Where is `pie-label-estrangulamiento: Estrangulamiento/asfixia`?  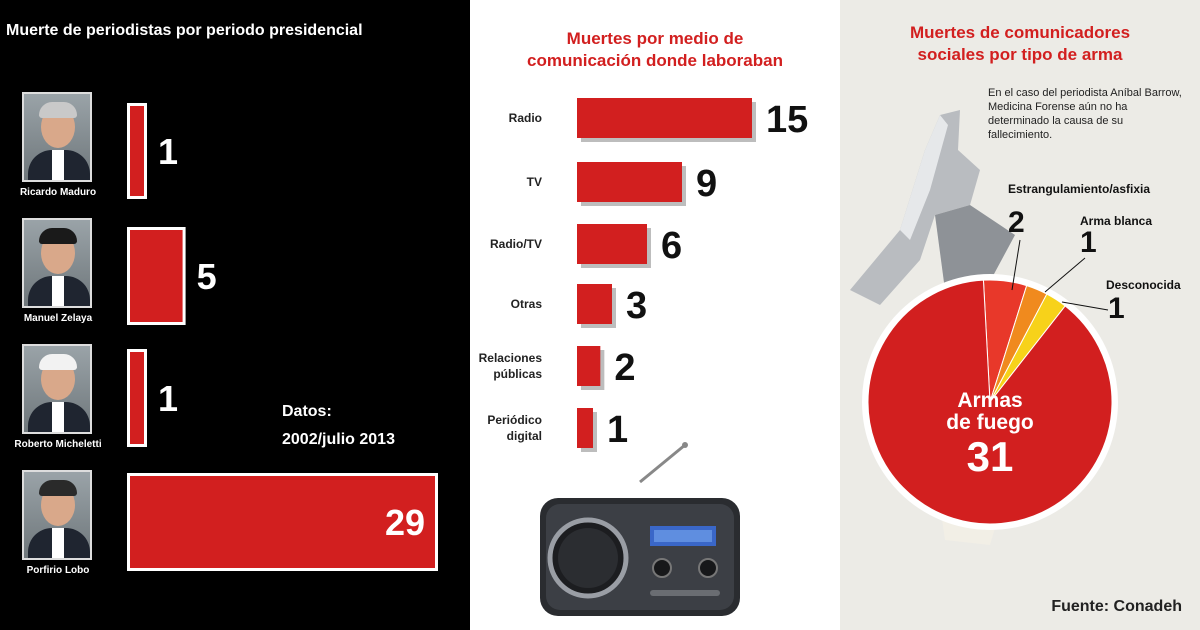 pie-label-estrangulamiento: Estrangulamiento/asfixia is located at coordinates (1079, 189).